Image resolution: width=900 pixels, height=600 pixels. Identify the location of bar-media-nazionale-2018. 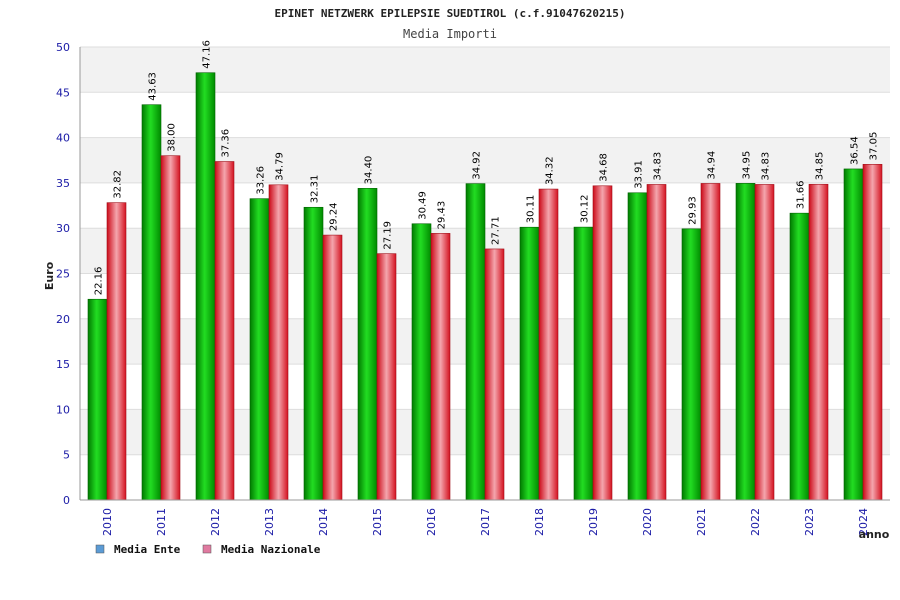
(548, 344).